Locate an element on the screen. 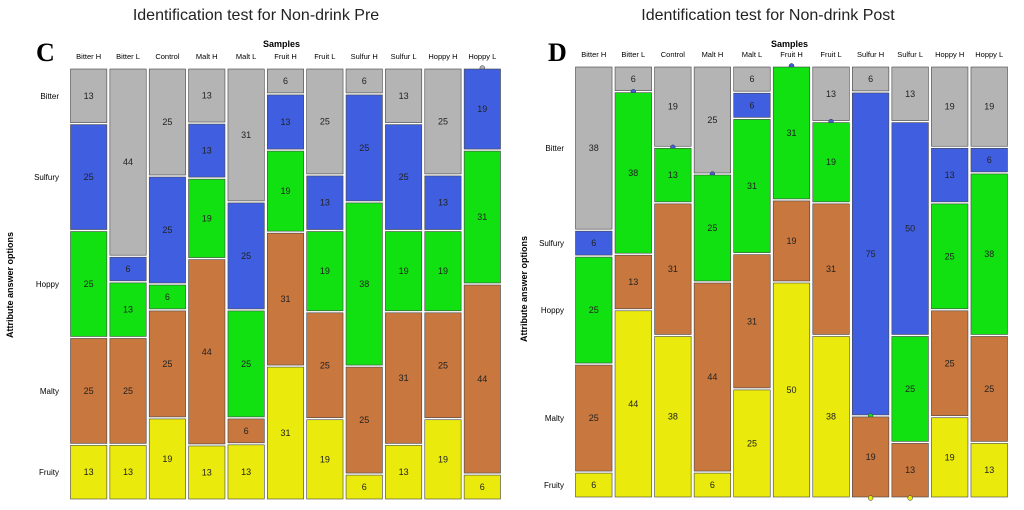 The image size is (1024, 510). y-tick-label: Fruity is located at coordinates (554, 485).